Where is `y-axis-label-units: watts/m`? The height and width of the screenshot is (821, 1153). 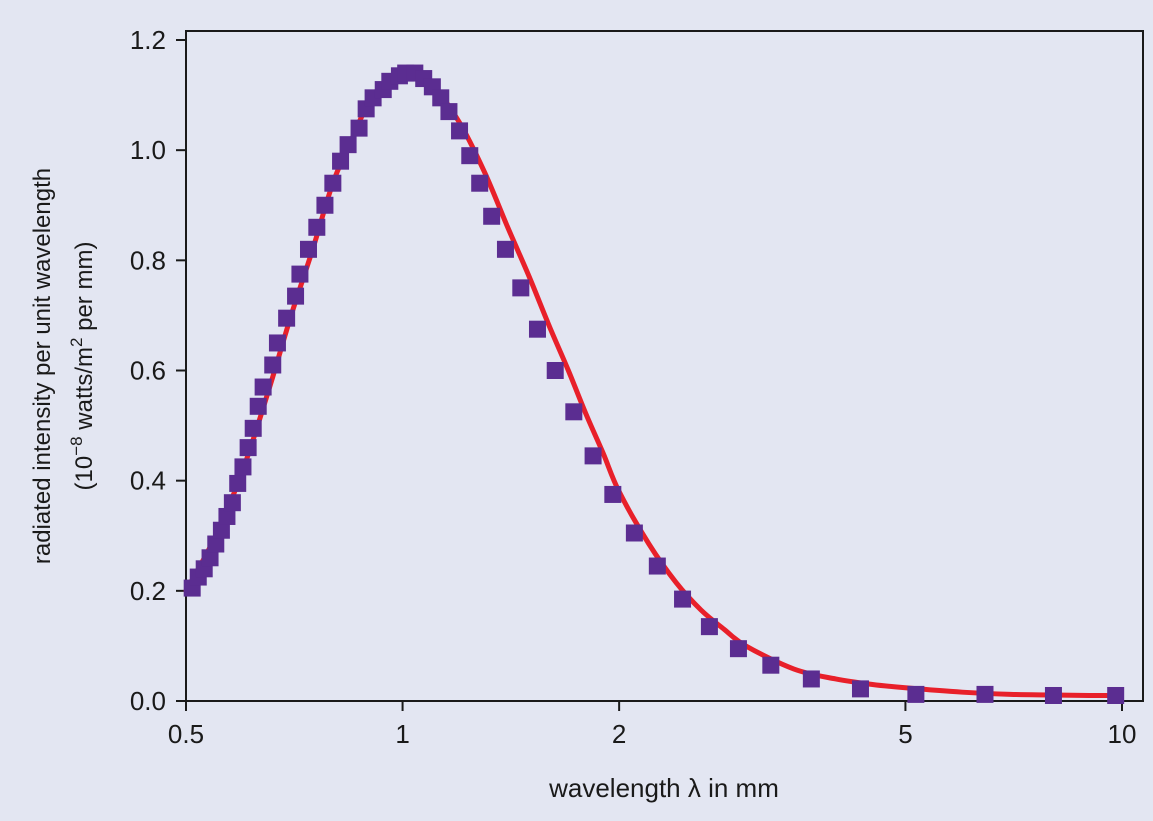
y-axis-label-units: watts/m is located at coordinates (84, 391).